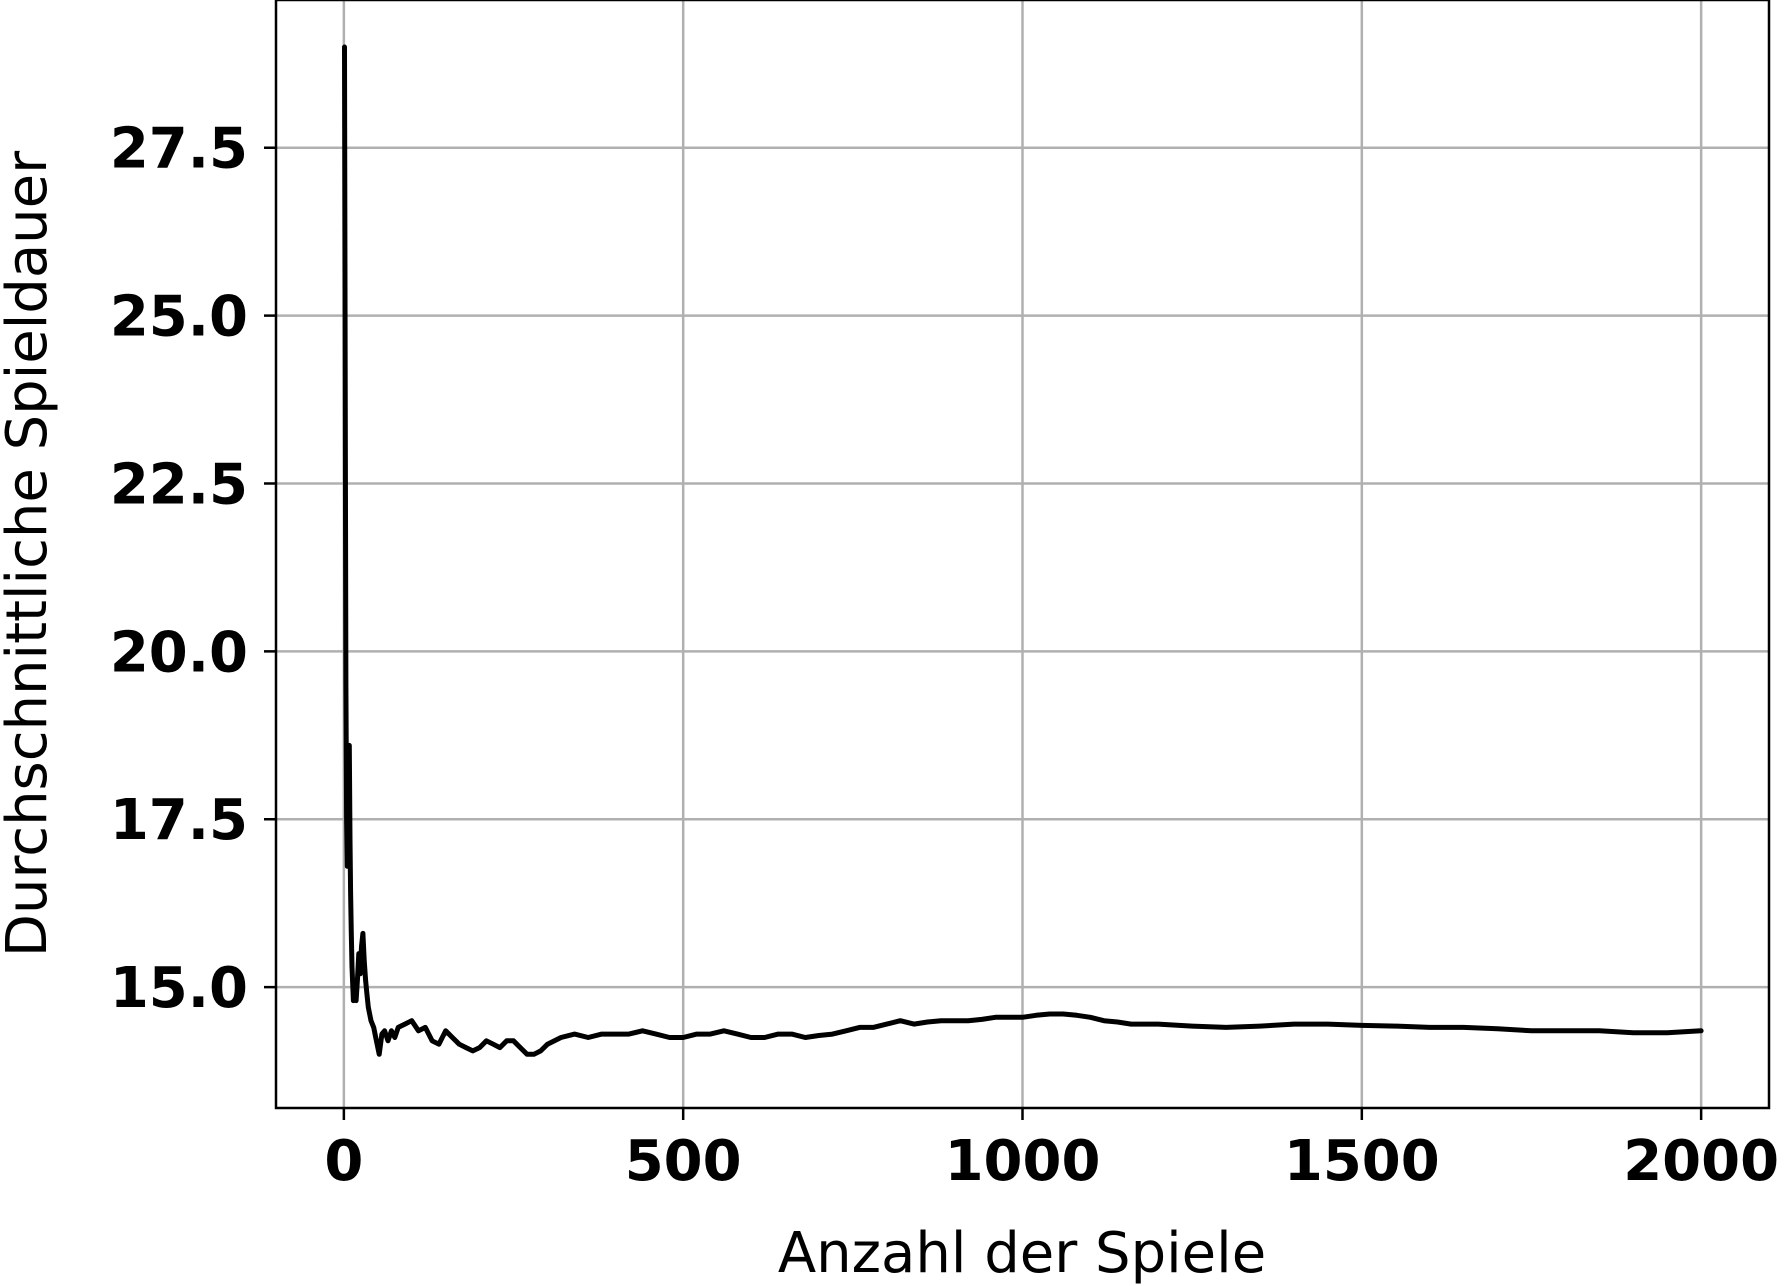 The height and width of the screenshot is (1286, 1789). I want to click on x-axis-label: Anzahl der Spiele, so click(1022, 1253).